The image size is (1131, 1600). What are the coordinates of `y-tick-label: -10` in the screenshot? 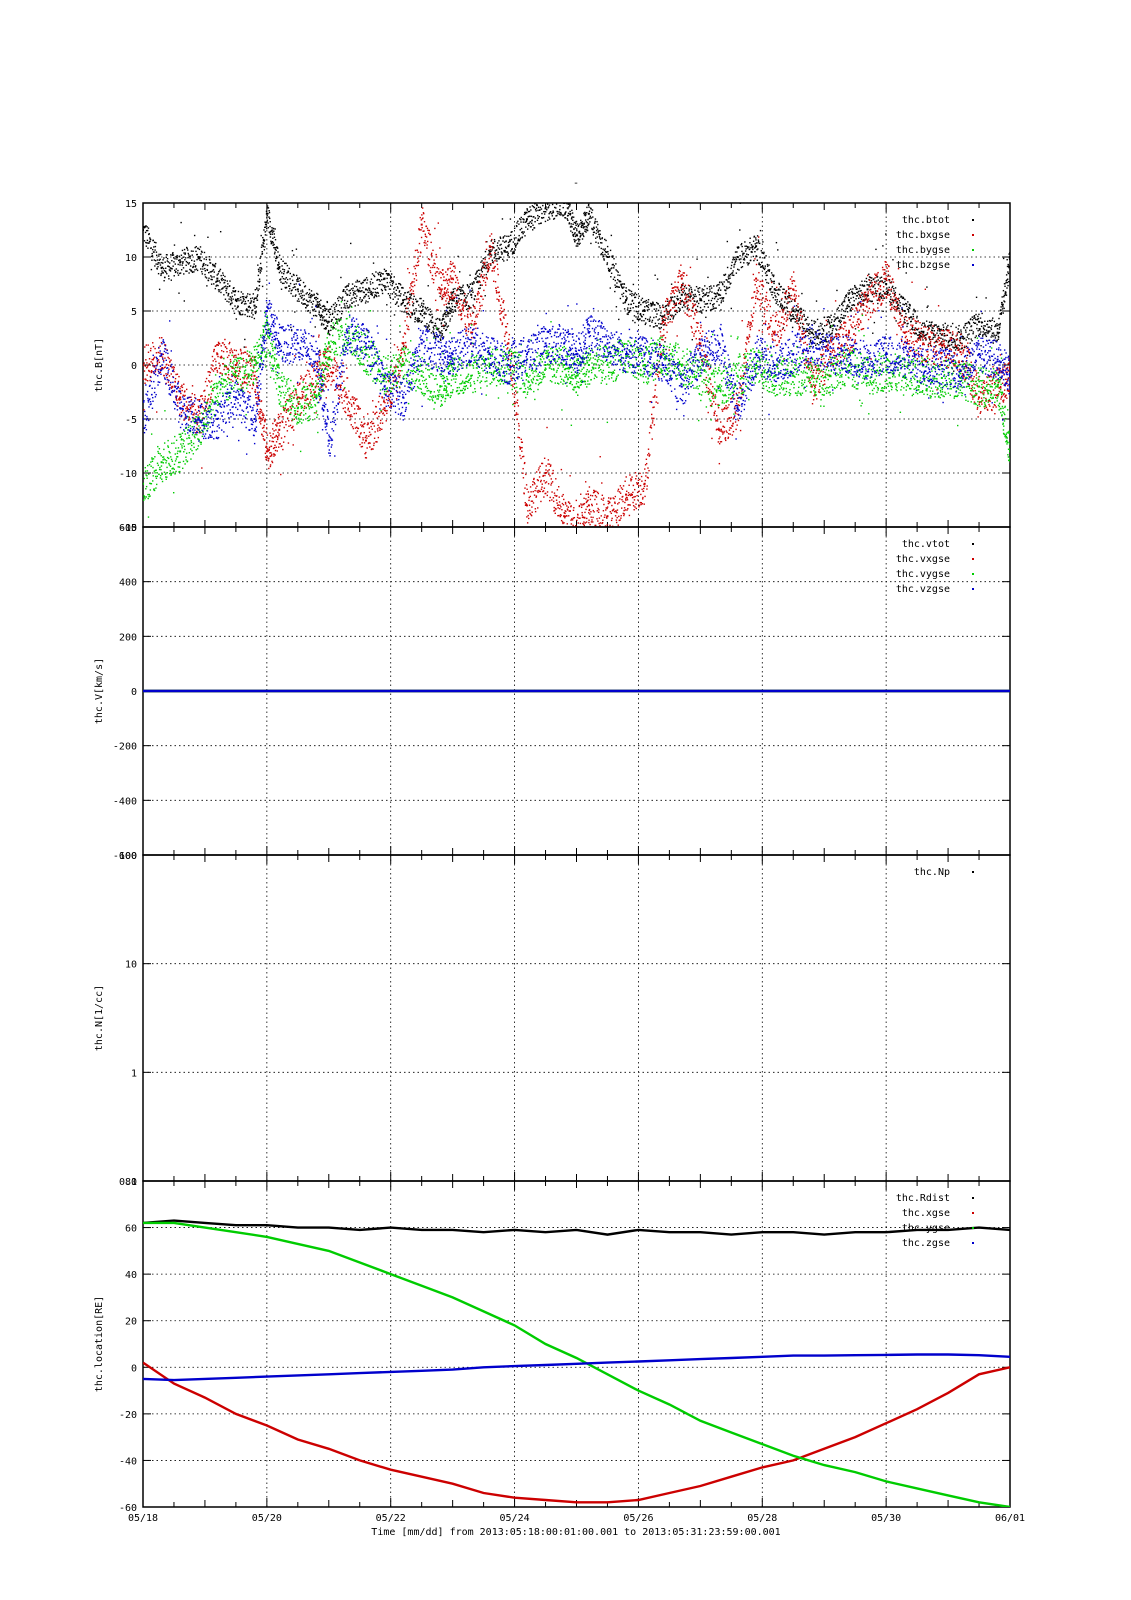 It's located at (128, 474).